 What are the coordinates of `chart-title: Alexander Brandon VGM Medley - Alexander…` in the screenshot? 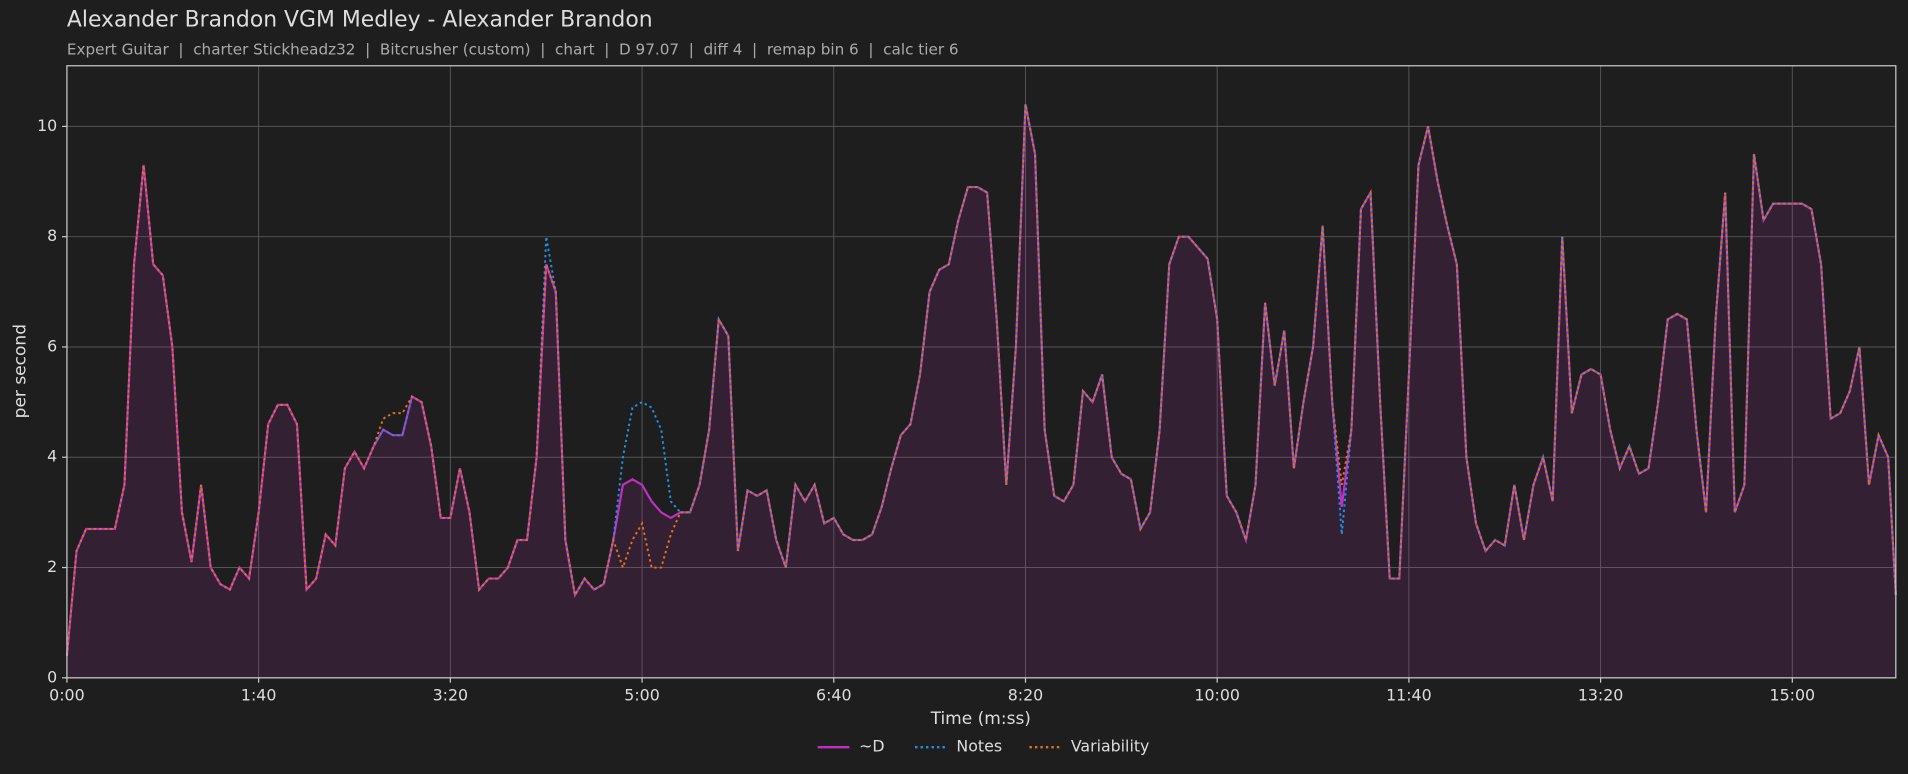 It's located at (360, 20).